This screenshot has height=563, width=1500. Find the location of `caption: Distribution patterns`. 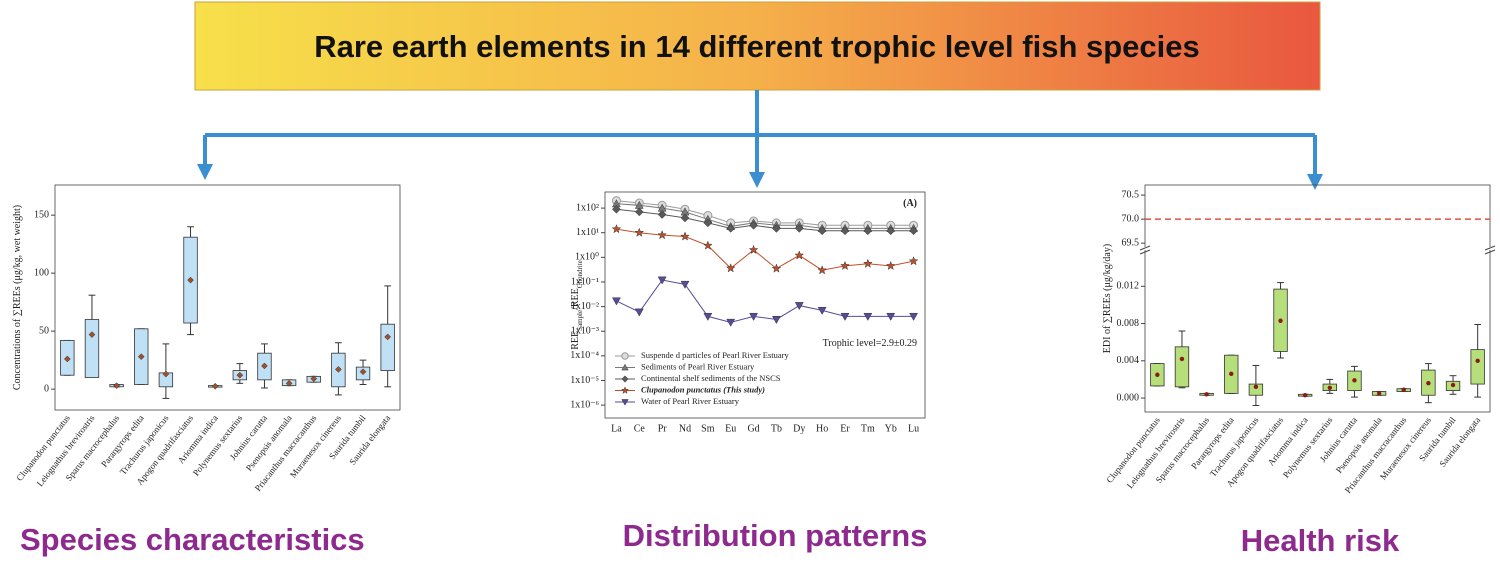

caption: Distribution patterns is located at coordinates (775, 535).